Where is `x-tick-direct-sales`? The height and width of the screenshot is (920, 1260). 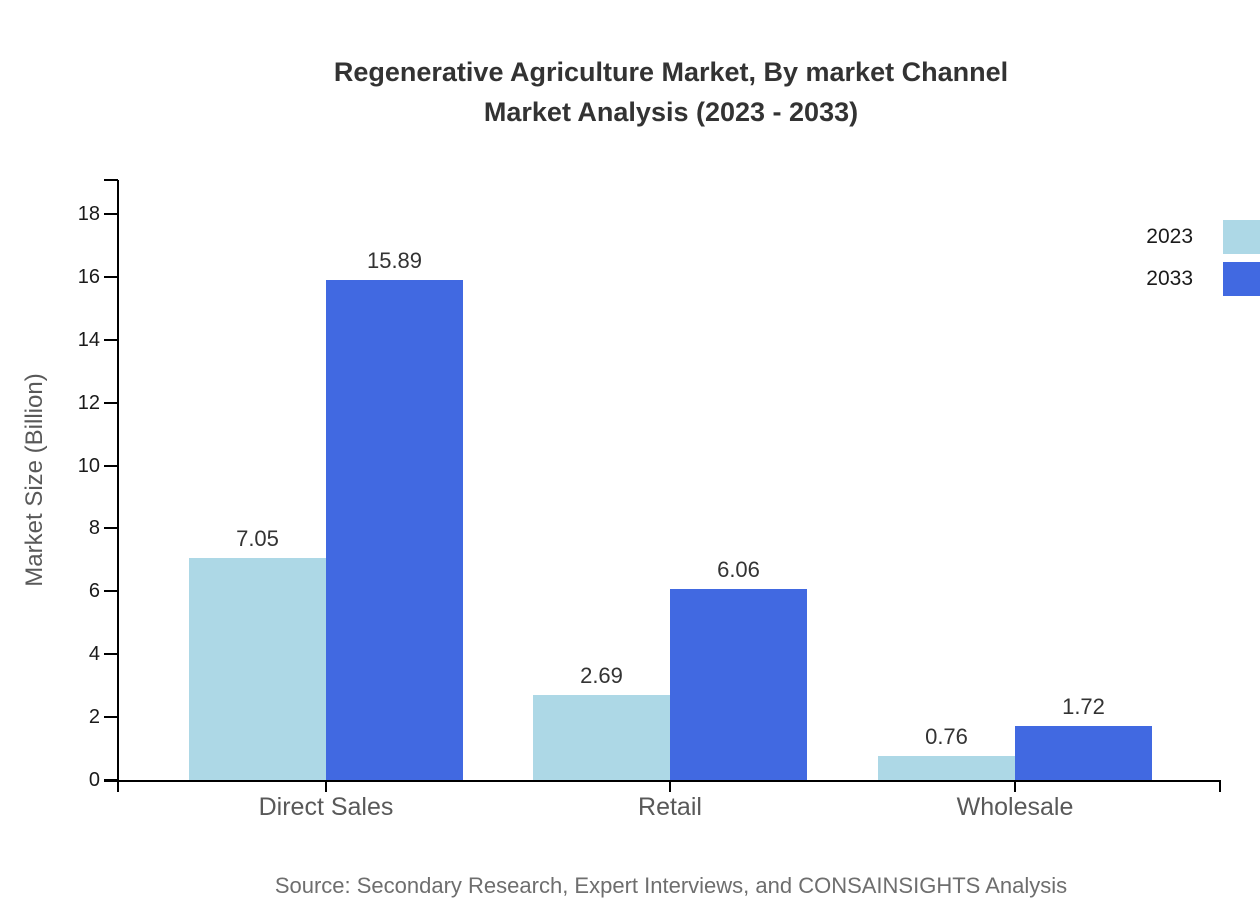 x-tick-direct-sales is located at coordinates (326, 786).